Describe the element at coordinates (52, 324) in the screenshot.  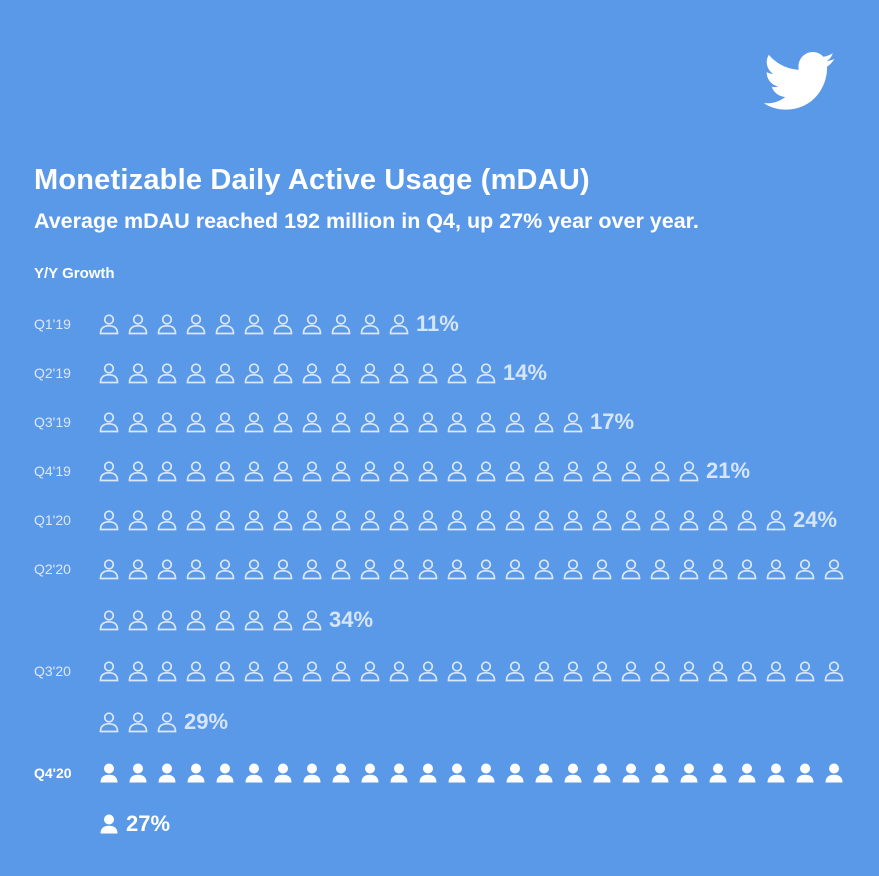
I see `category-label: Q1'19` at that location.